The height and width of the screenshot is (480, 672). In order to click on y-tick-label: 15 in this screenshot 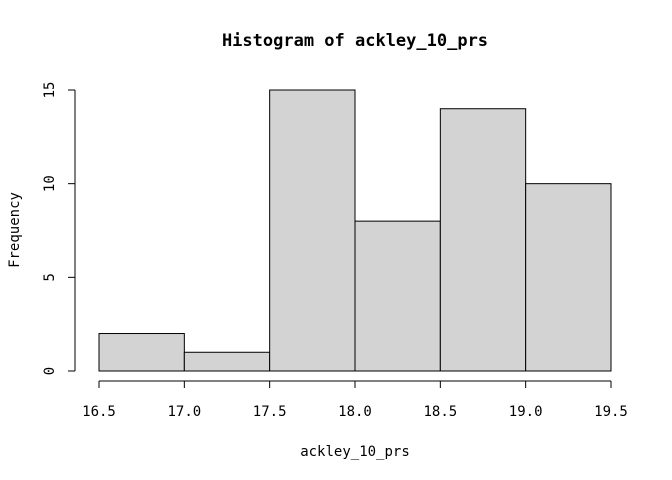, I will do `click(50, 90)`.